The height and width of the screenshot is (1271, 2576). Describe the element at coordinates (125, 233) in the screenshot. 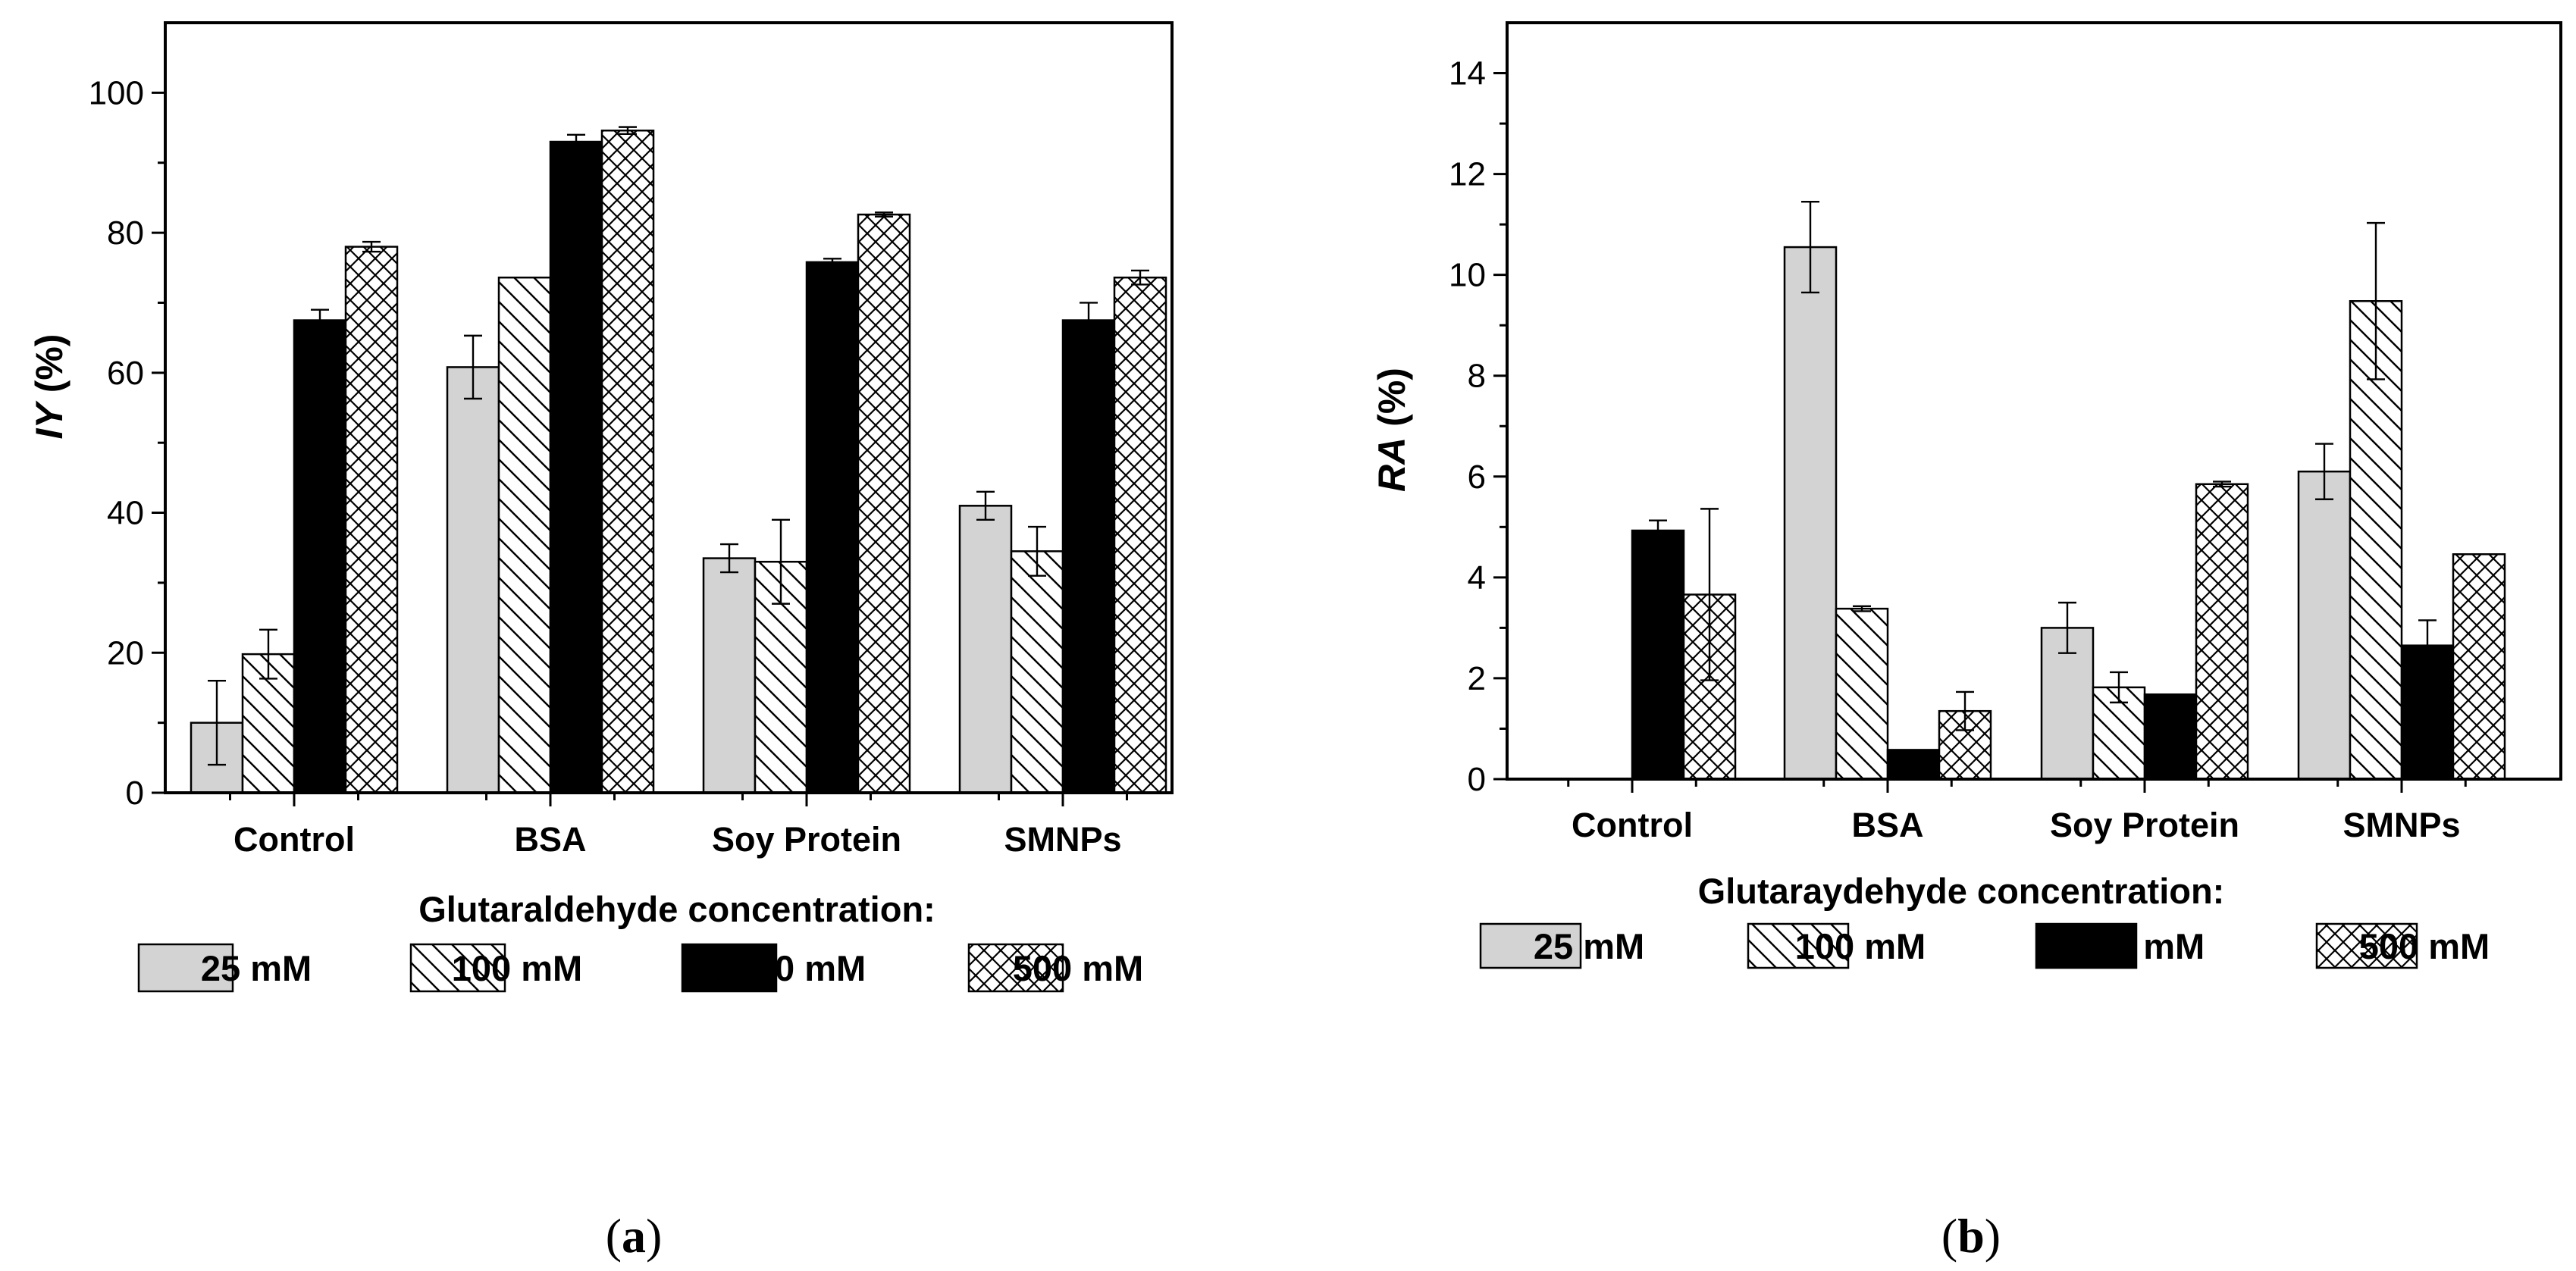

I see `y-tick-label: 80` at that location.